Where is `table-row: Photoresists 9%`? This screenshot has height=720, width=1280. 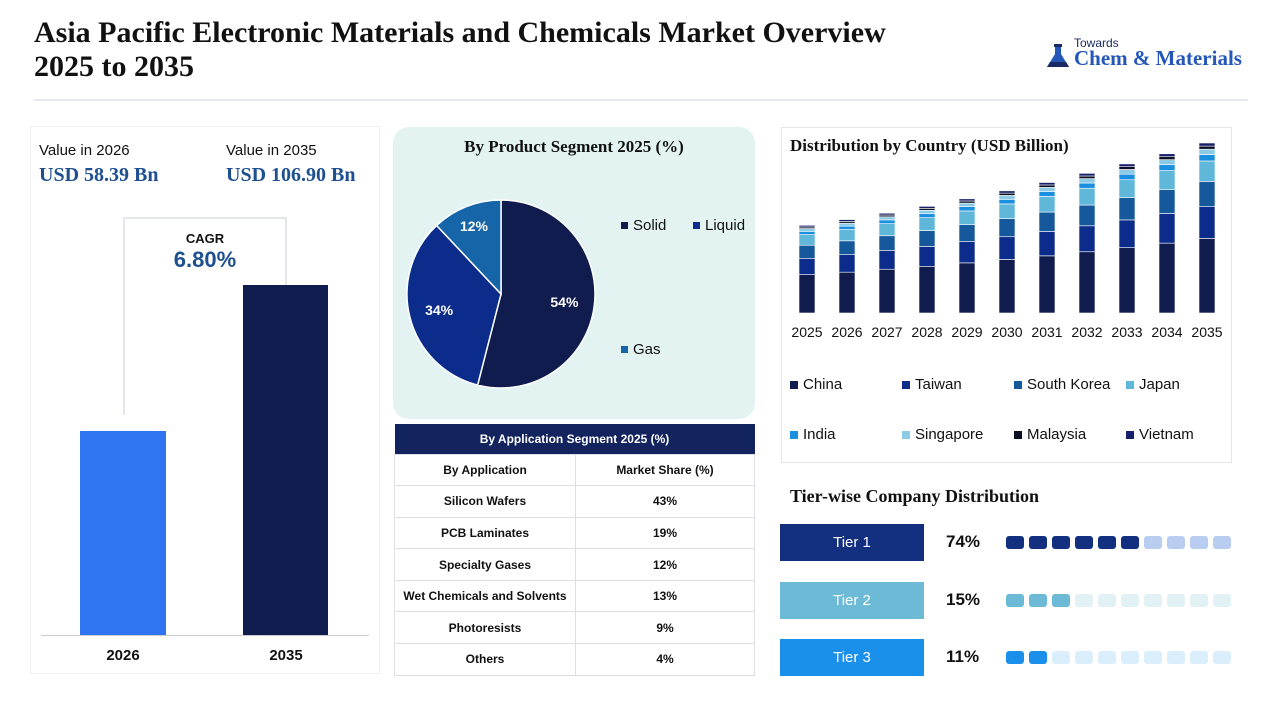 table-row: Photoresists 9% is located at coordinates (574, 628).